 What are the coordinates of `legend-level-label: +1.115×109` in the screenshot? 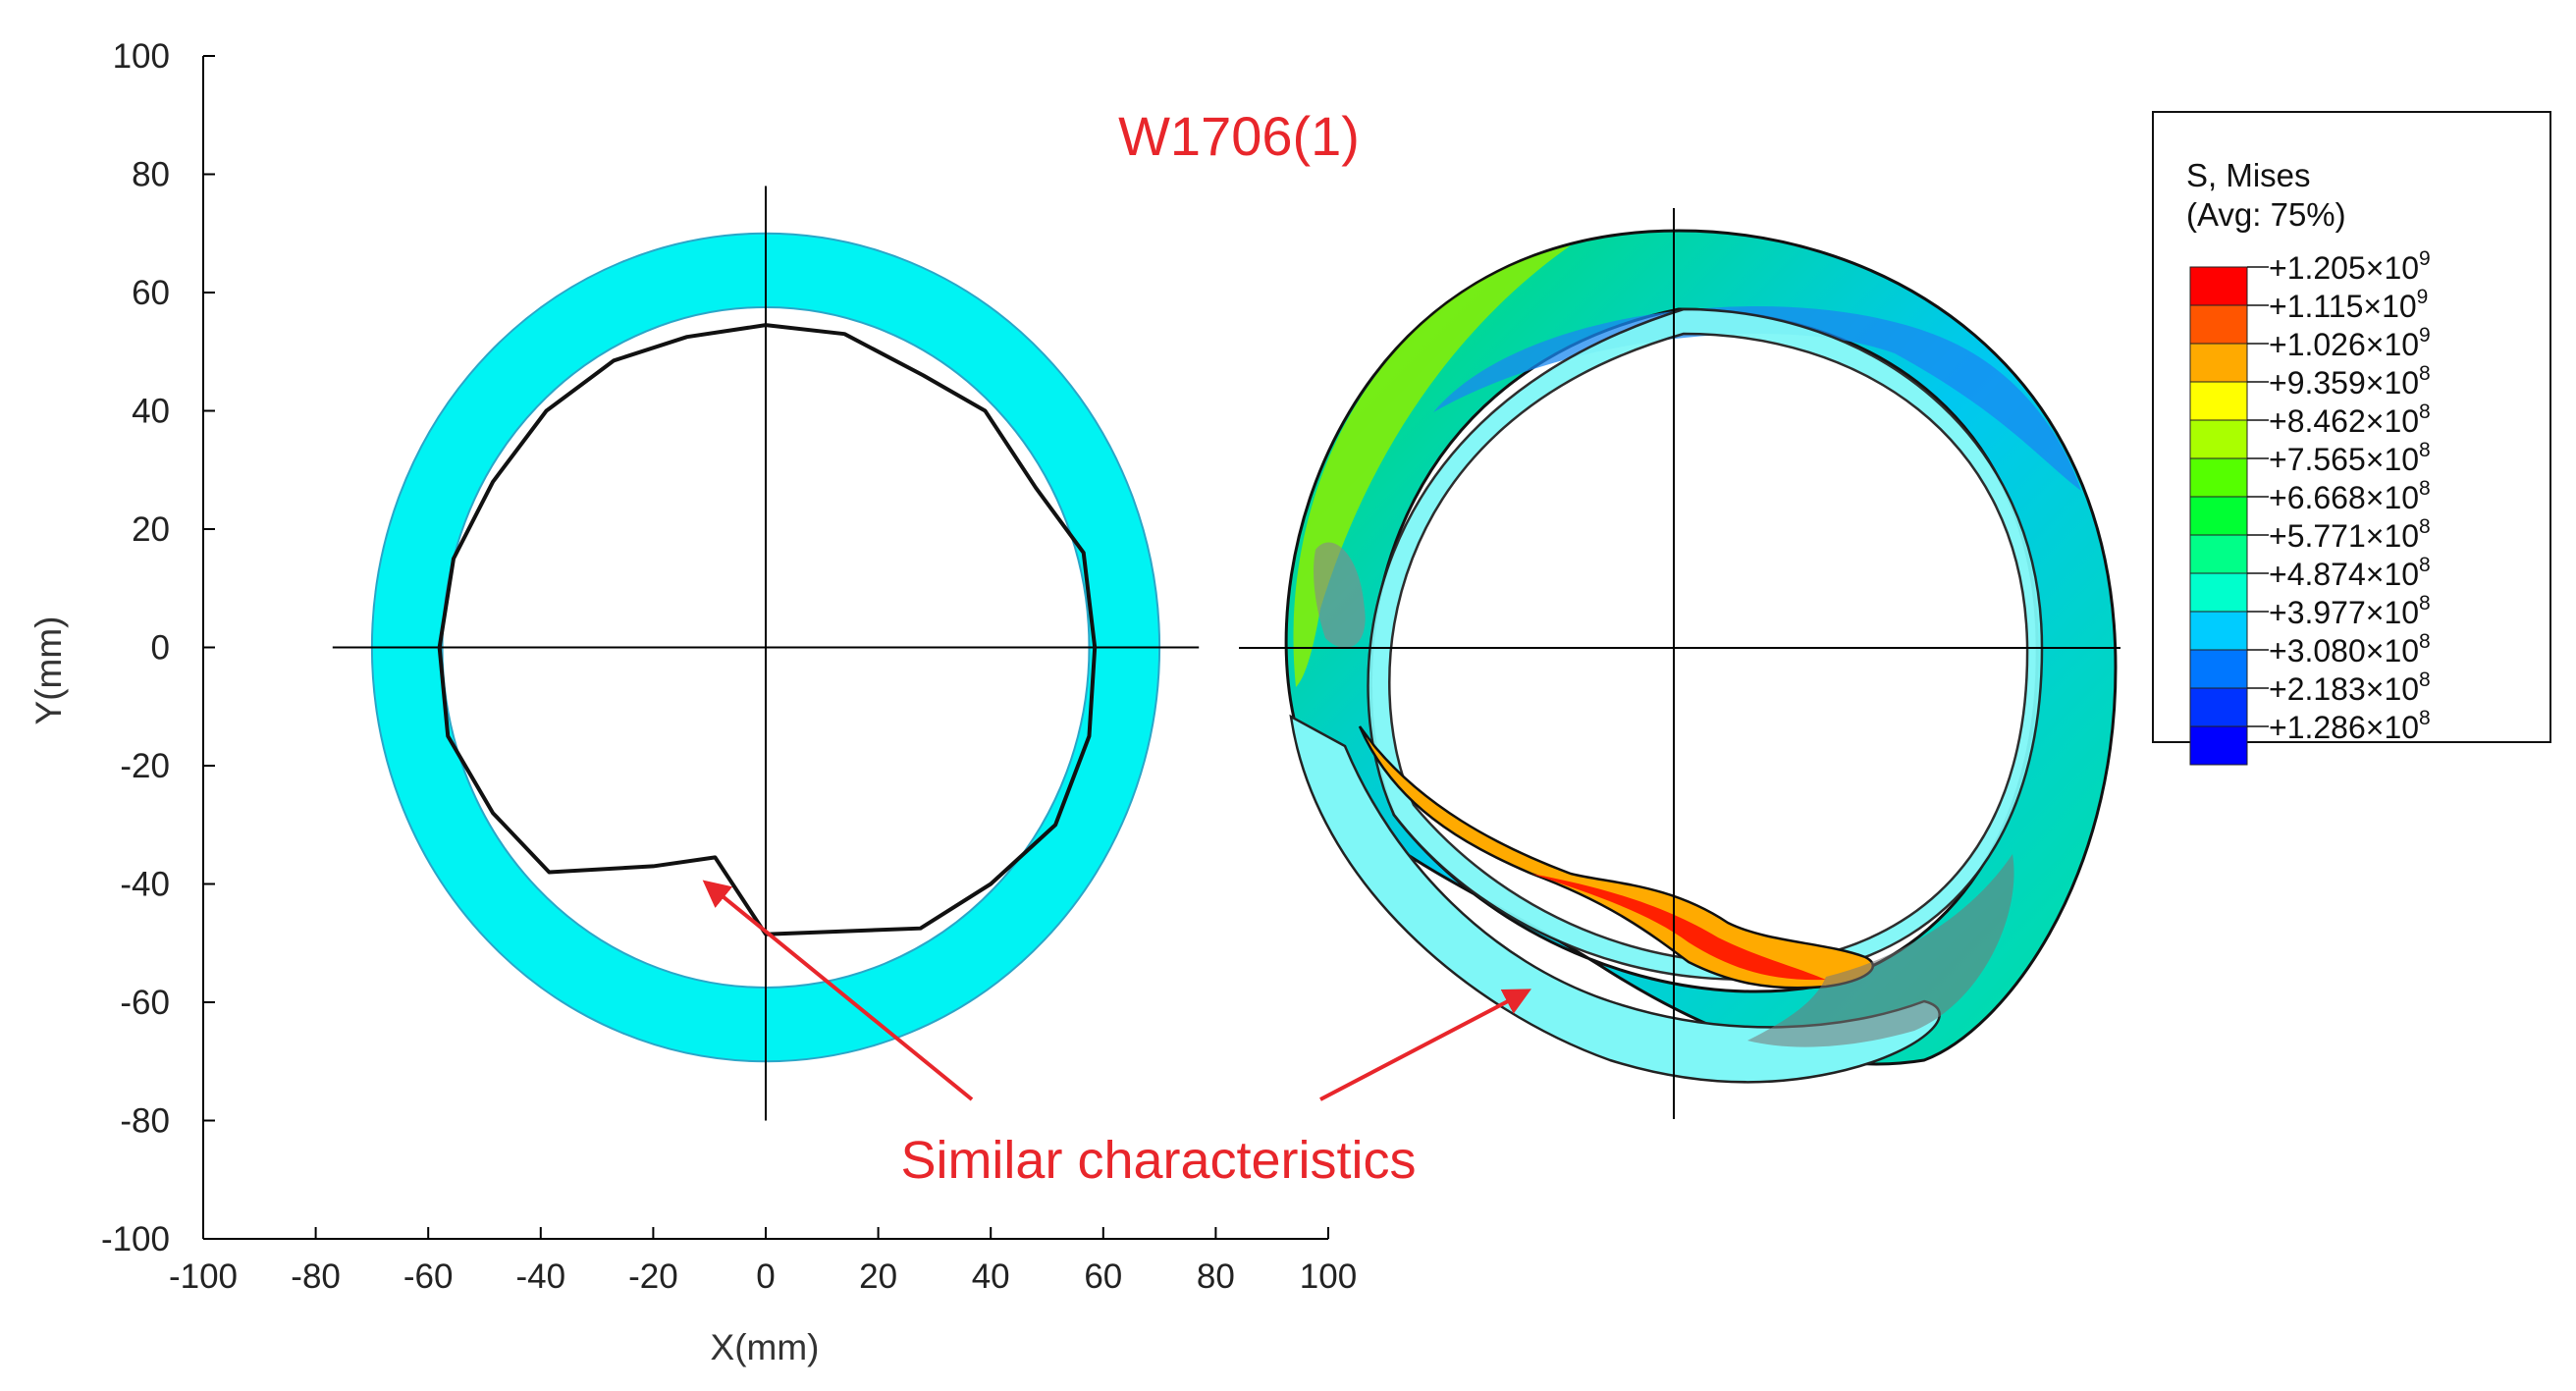 It's located at (2348, 305).